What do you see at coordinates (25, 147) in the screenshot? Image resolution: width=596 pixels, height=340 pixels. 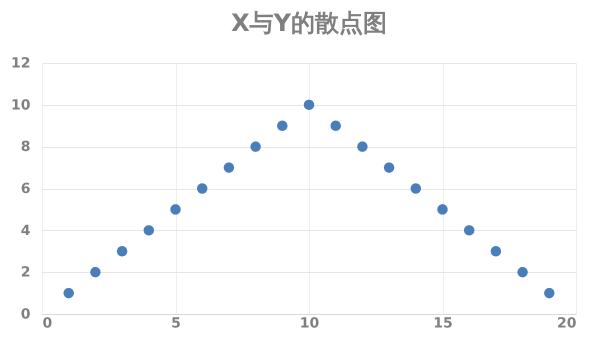 I see `y-tick-label: 8` at bounding box center [25, 147].